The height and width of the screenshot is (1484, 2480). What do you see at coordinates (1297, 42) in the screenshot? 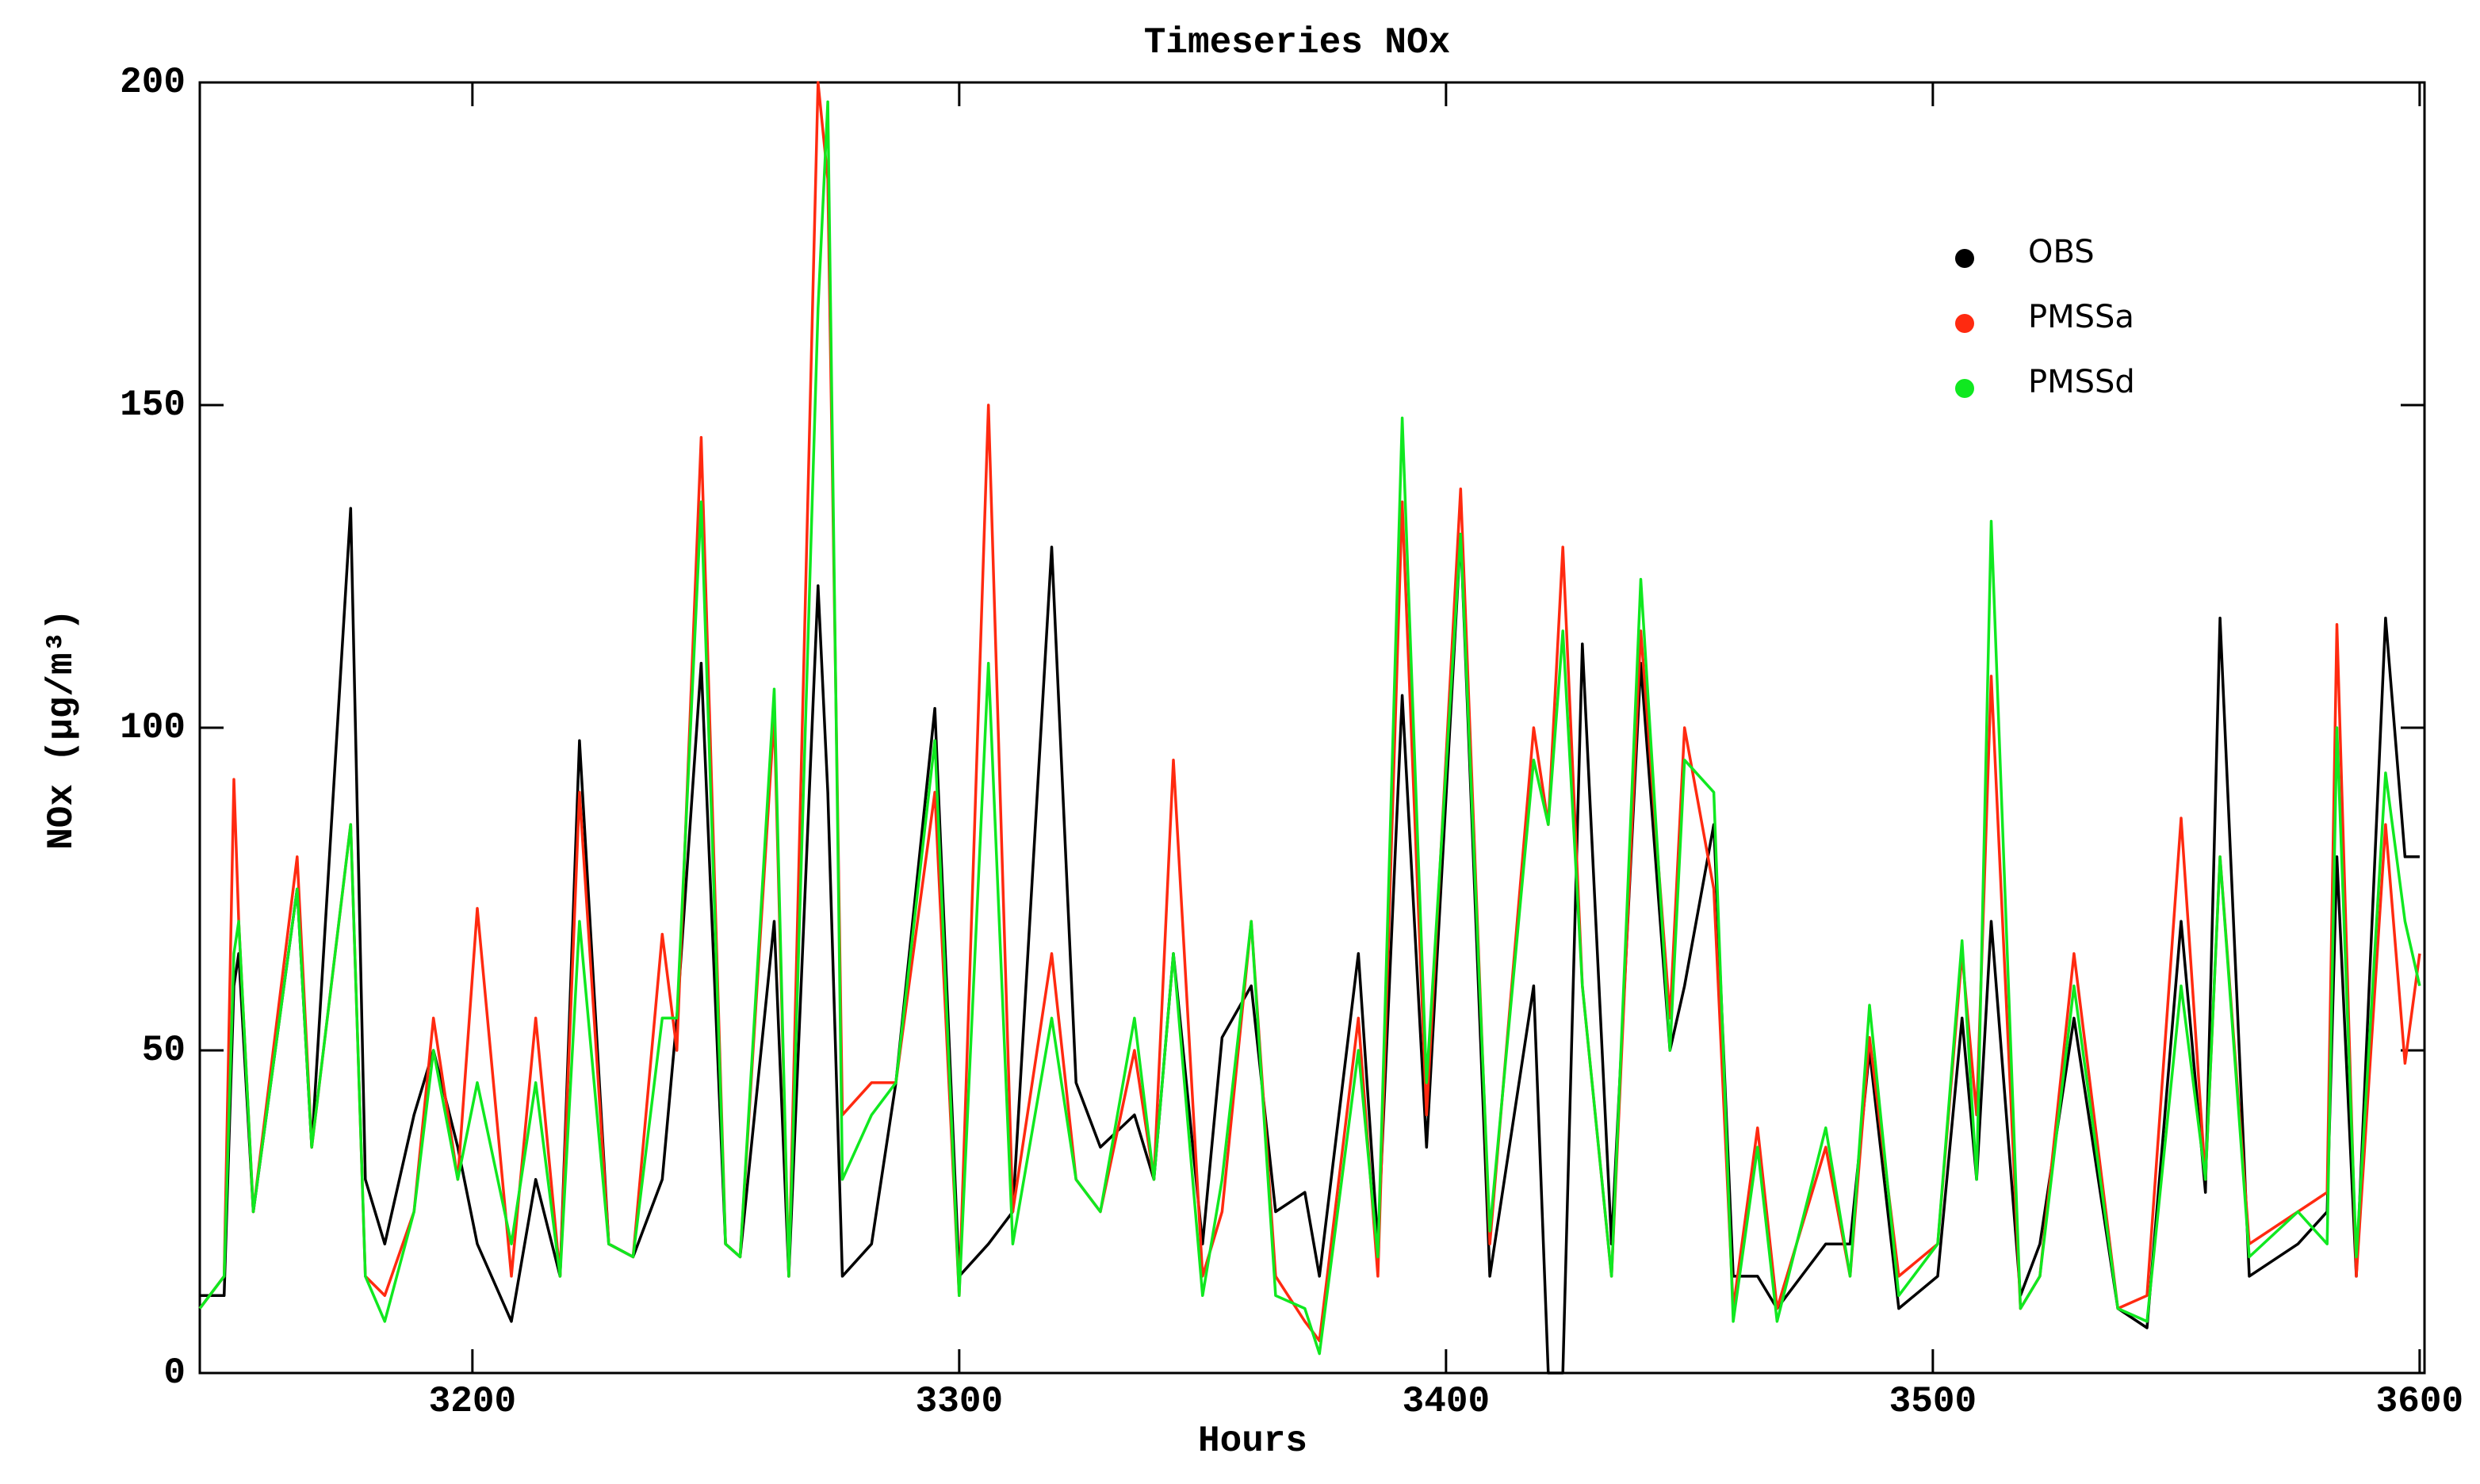
I see `chart-title: Timeseries NOx` at bounding box center [1297, 42].